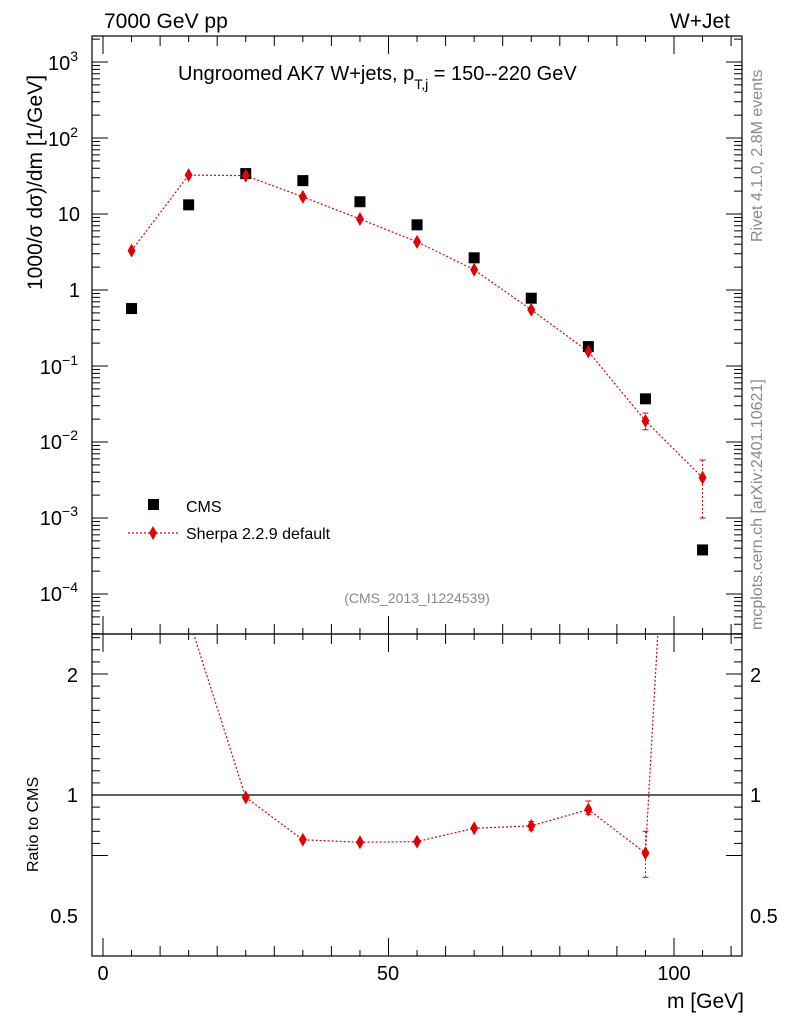 This screenshot has width=786, height=1024. I want to click on xtick-100: 100, so click(673, 974).